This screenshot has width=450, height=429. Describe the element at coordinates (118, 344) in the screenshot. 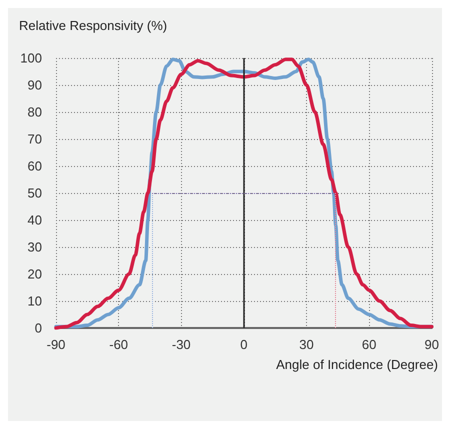

I see `x-tick-label: -60` at that location.